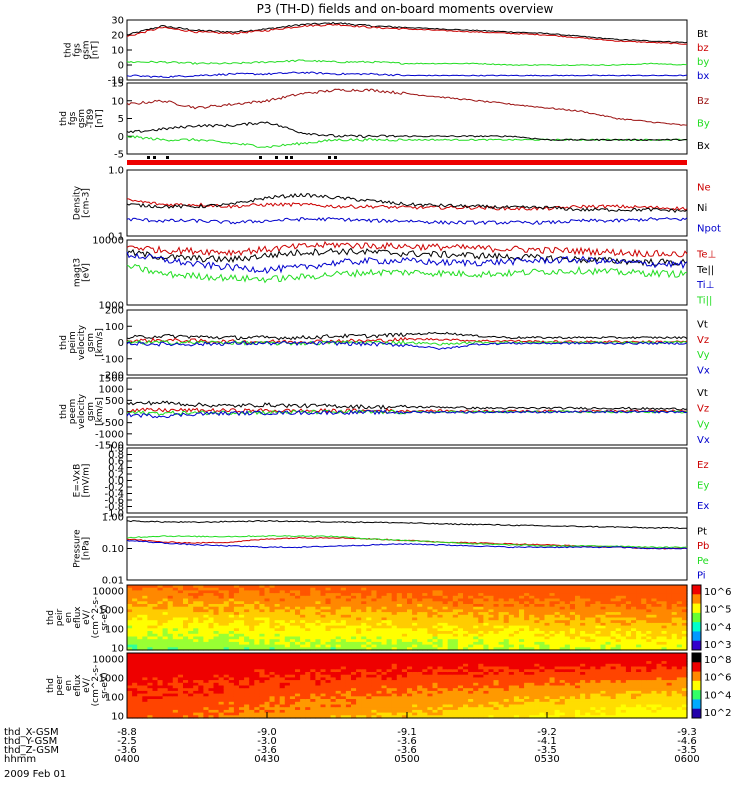 This screenshot has width=750, height=800. I want to click on y-tick-label: 10000, so click(108, 241).